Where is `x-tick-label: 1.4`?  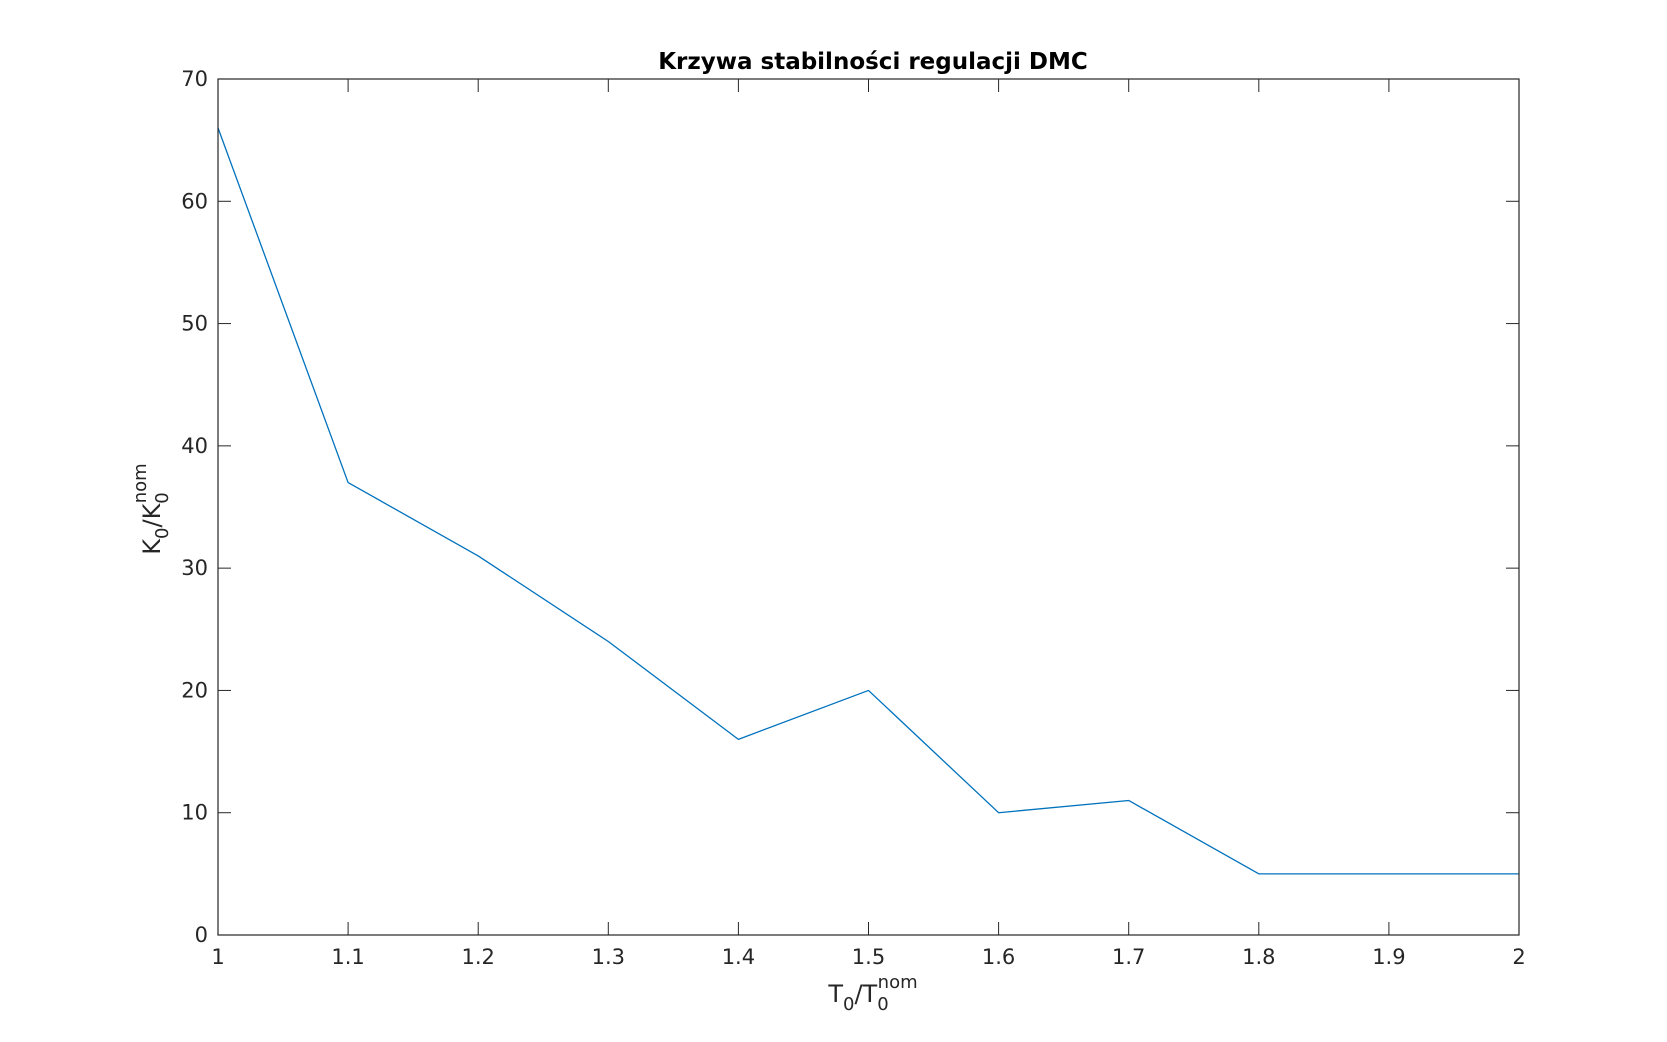 x-tick-label: 1.4 is located at coordinates (738, 957).